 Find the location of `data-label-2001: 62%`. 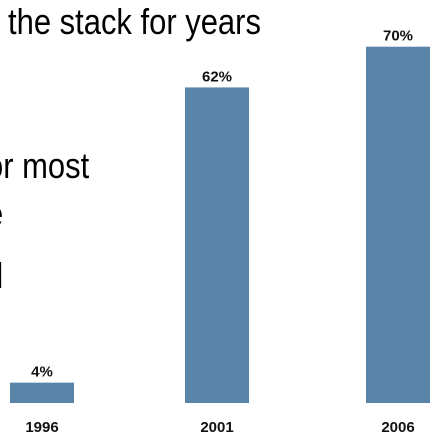

data-label-2001: 62% is located at coordinates (217, 76).